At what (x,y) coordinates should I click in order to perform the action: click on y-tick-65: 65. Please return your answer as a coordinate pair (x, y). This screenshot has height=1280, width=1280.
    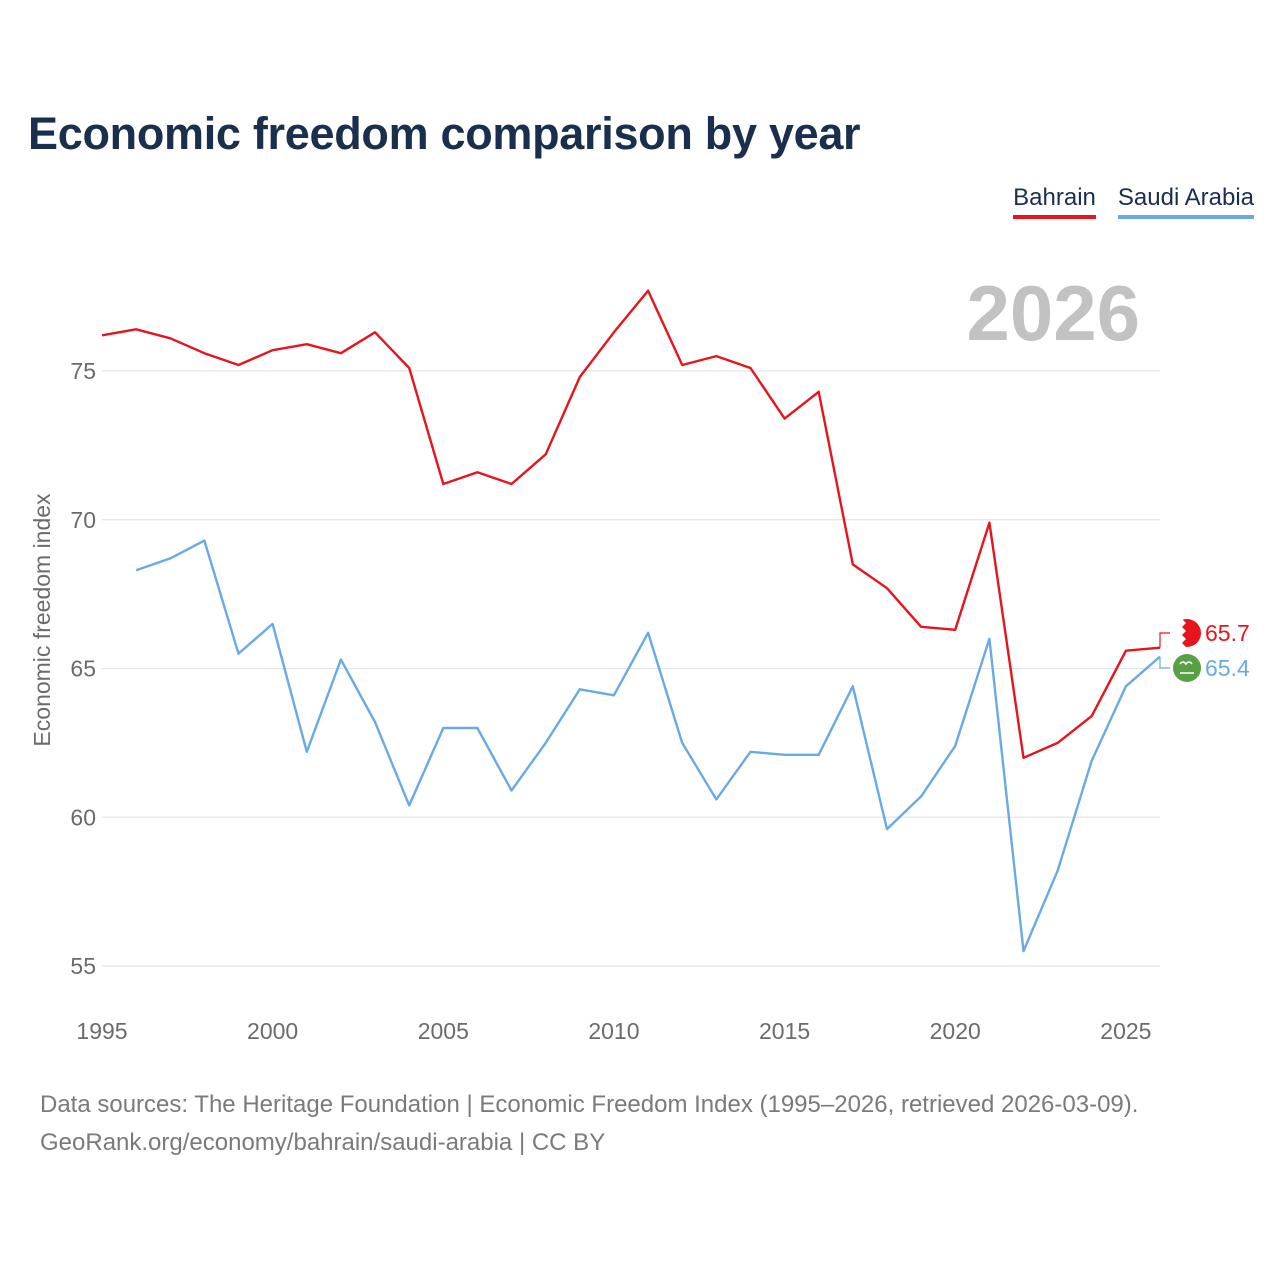
    Looking at the image, I should click on (83, 669).